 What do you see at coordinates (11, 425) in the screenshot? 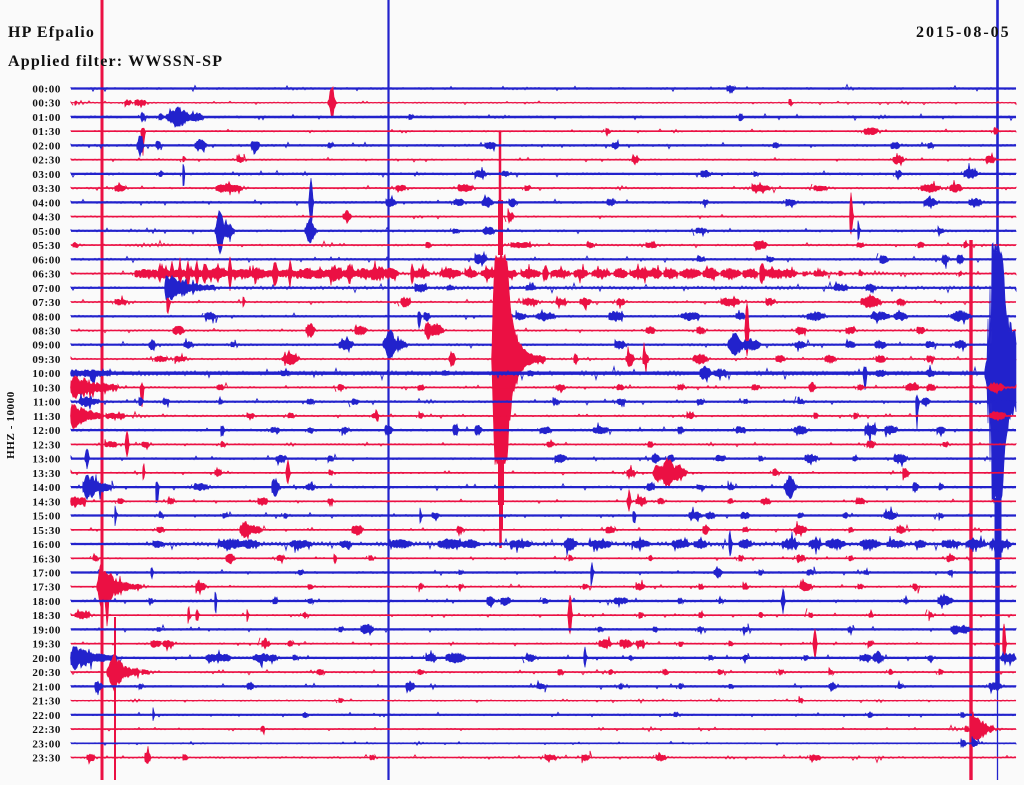
I see `svg-text: HHZ - 10000` at bounding box center [11, 425].